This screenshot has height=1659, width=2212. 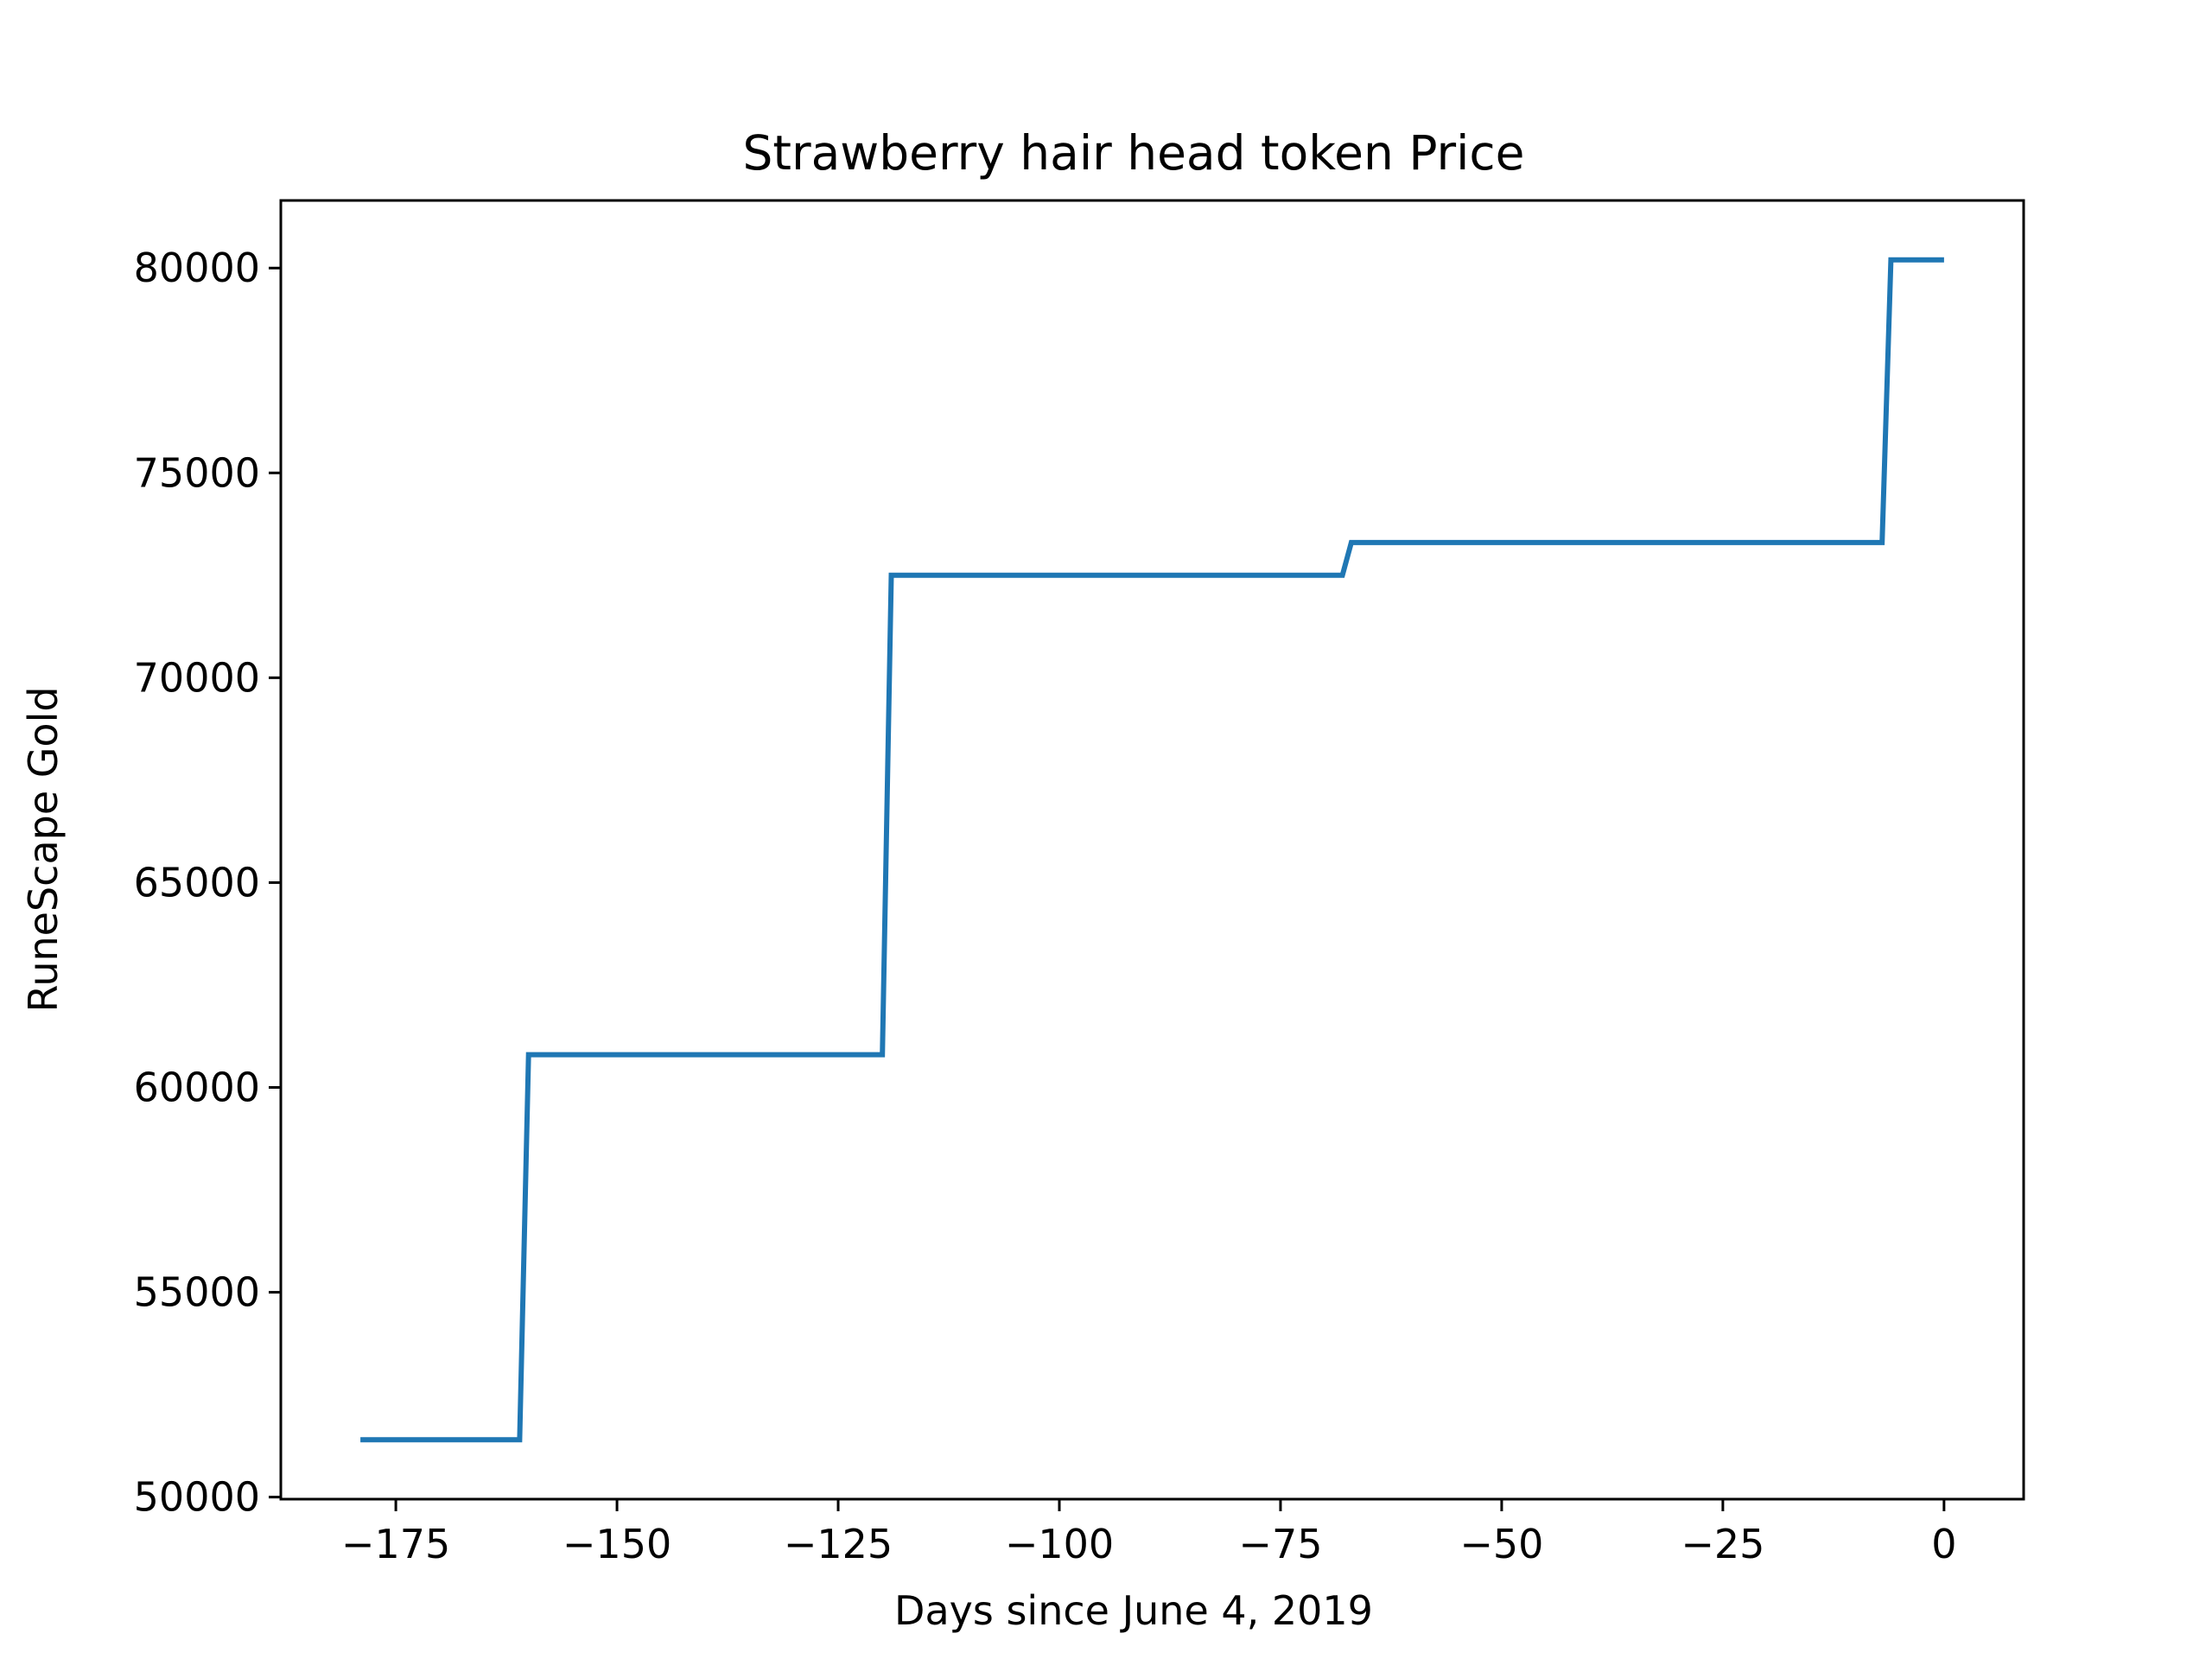 What do you see at coordinates (1133, 153) in the screenshot?
I see `chart-title: Strawberry hair head token Price` at bounding box center [1133, 153].